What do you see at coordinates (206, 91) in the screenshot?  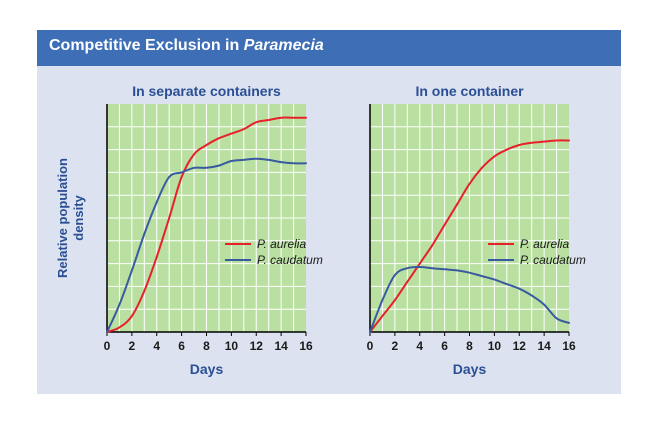 I see `chart-title: In separate containers` at bounding box center [206, 91].